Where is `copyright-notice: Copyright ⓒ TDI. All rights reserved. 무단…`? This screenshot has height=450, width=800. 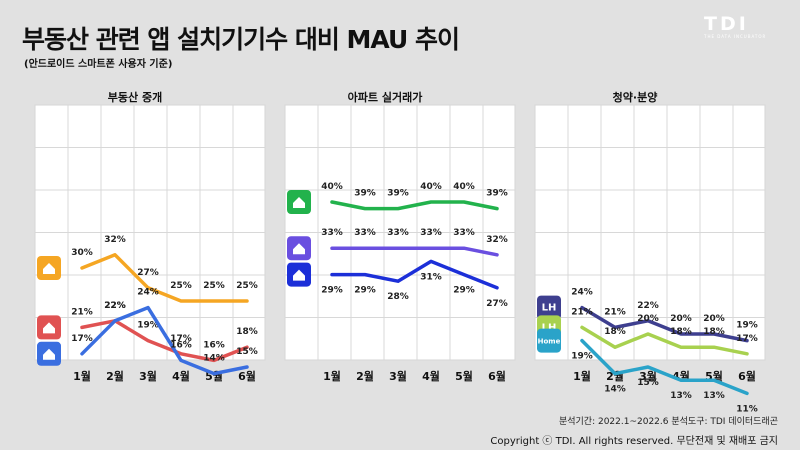 copyright-notice: Copyright ⓒ TDI. All rights reserved. 무단… is located at coordinates (634, 441).